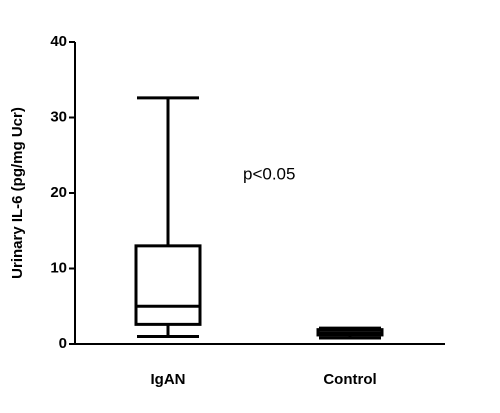  Describe the element at coordinates (58, 192) in the screenshot. I see `y-tick-label: 20` at that location.